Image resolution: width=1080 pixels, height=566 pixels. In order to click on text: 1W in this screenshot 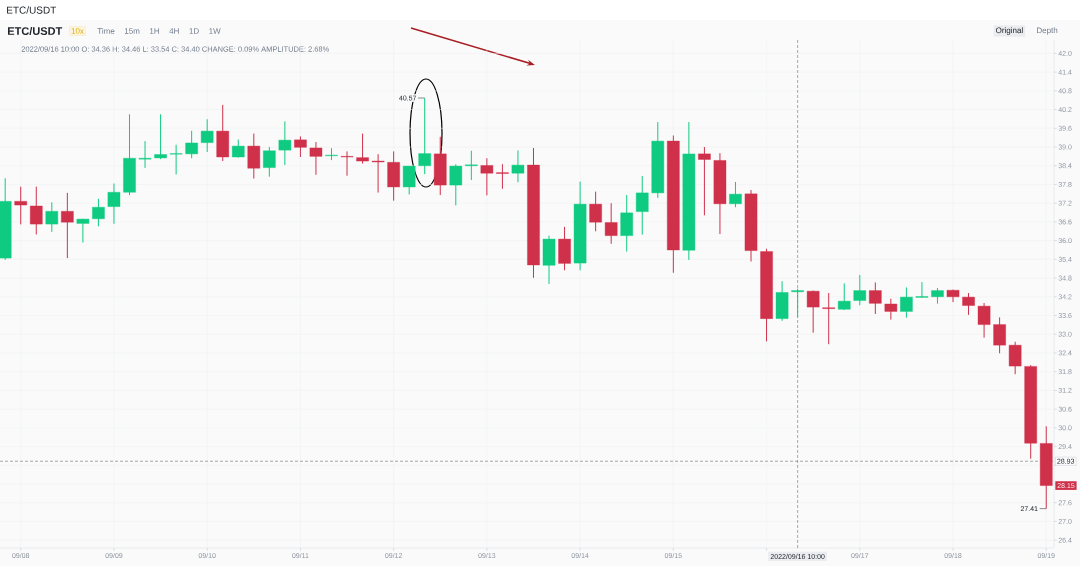, I will do `click(215, 31)`.